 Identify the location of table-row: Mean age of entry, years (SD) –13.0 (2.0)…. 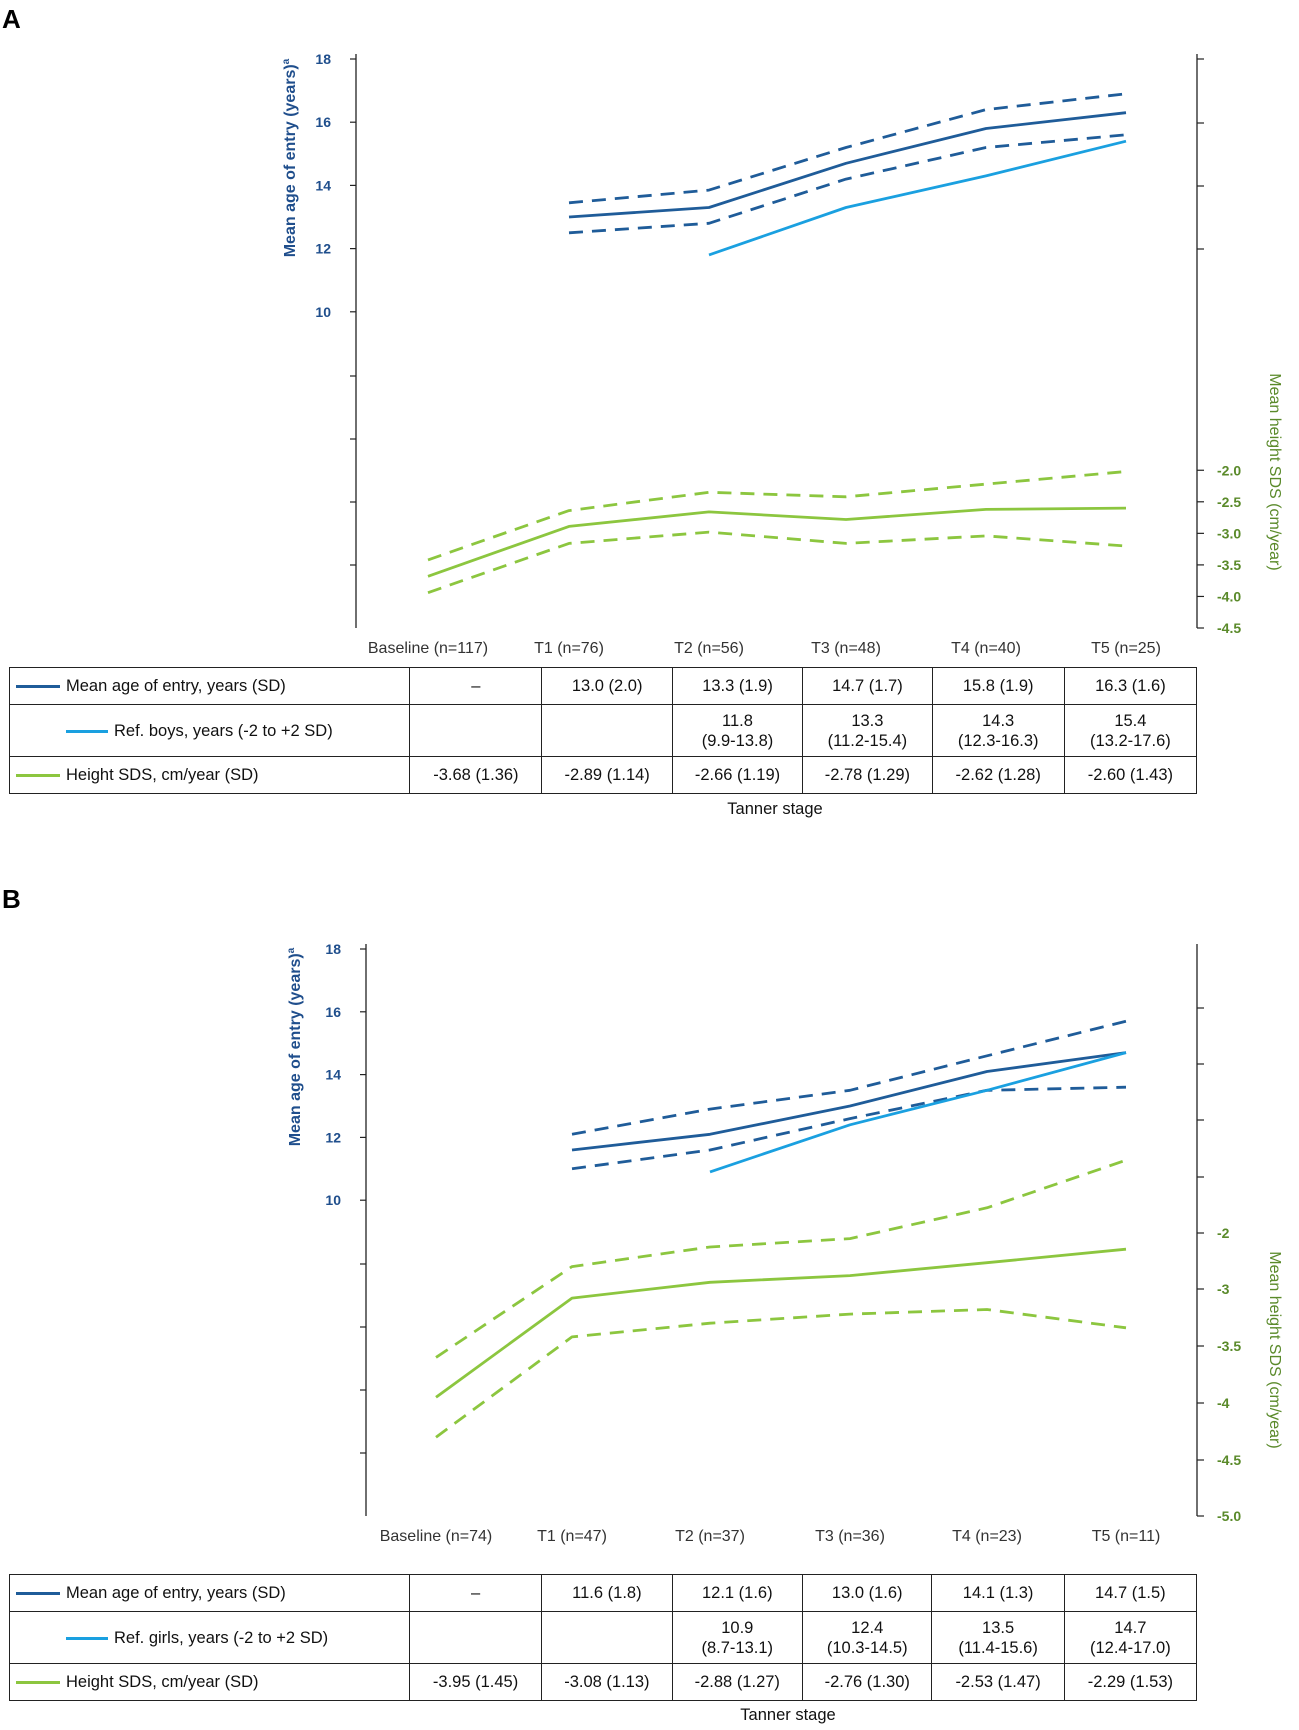
(603, 686).